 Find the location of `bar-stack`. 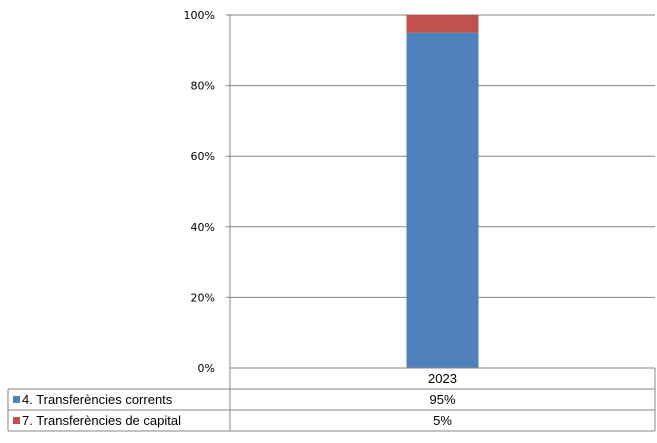

bar-stack is located at coordinates (442, 192).